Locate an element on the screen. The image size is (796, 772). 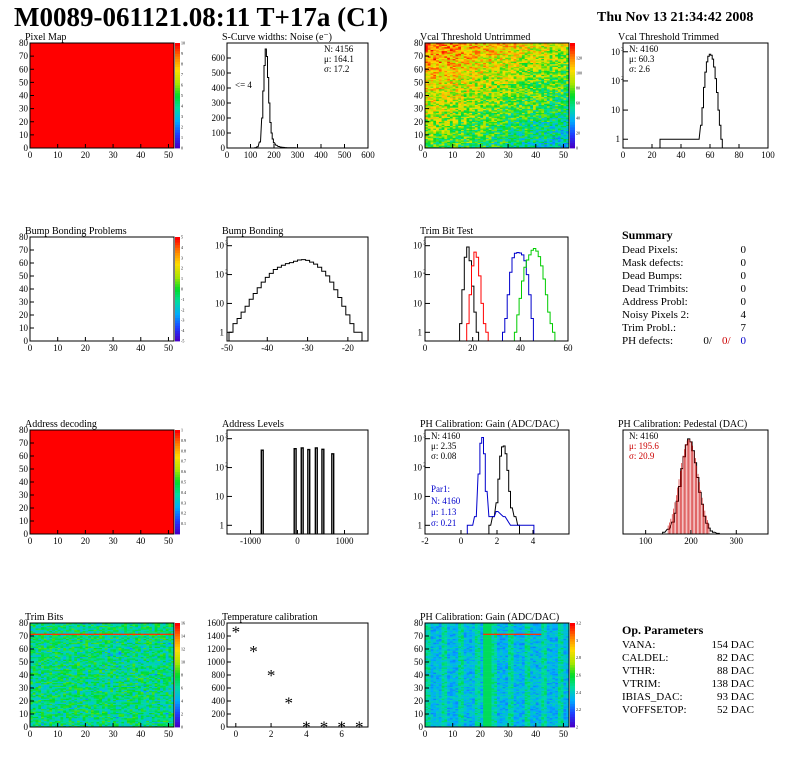
pixel-map-xtick-label: 0 is located at coordinates (30, 155).